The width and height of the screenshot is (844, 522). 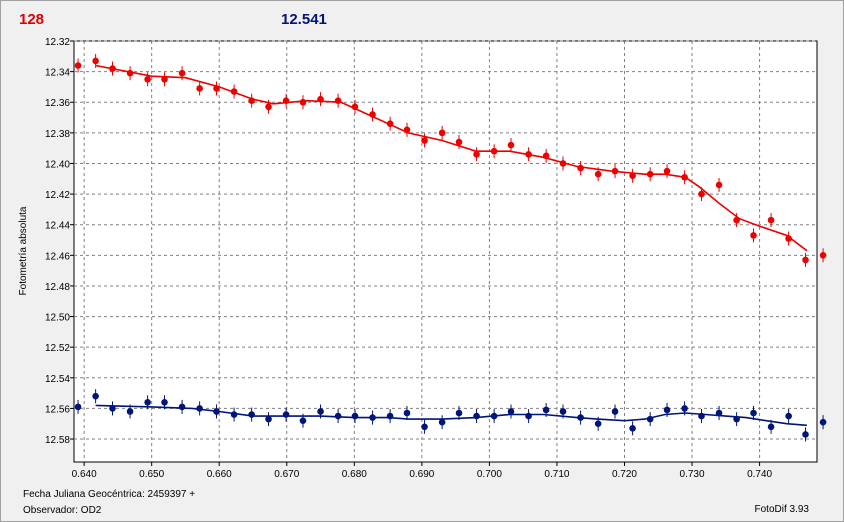 I want to click on y-tick-label: 12.42, so click(x=57, y=195).